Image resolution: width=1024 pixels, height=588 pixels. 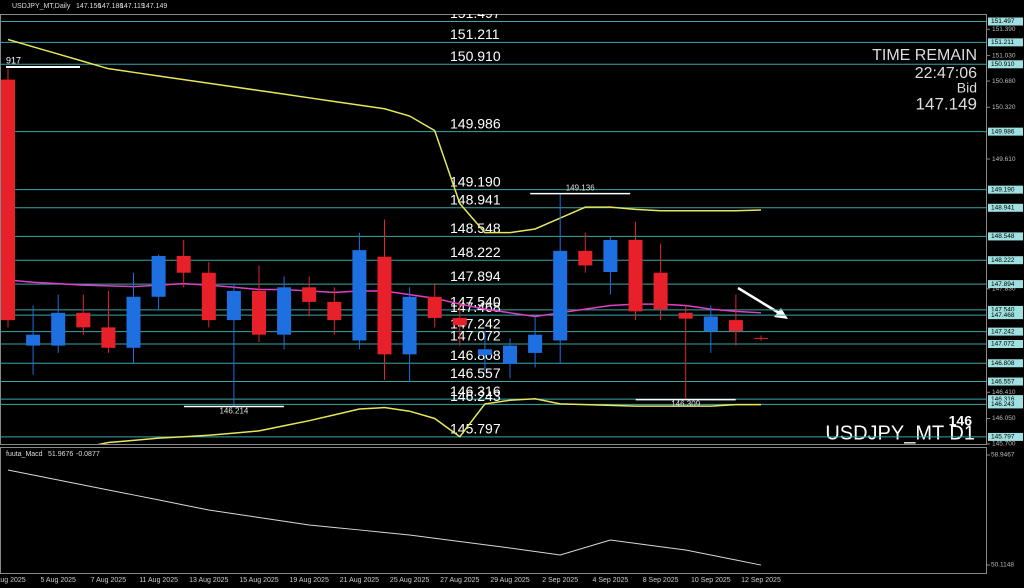 What do you see at coordinates (1003, 260) in the screenshot?
I see `level-badge-label: 148.222` at bounding box center [1003, 260].